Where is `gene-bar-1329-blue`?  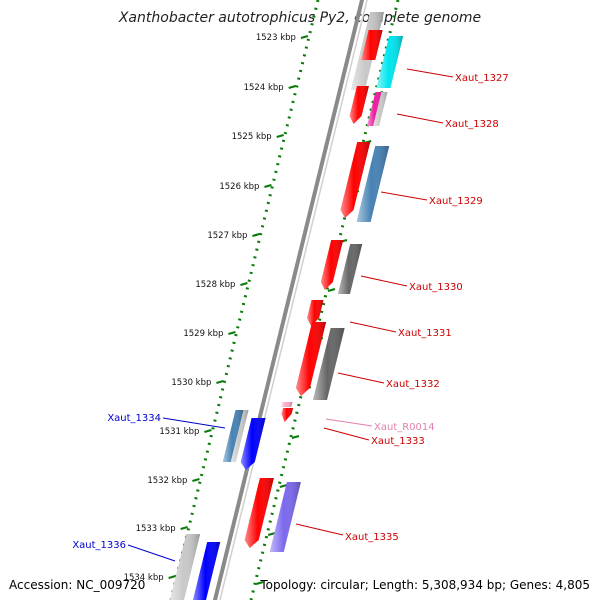 gene-bar-1329-blue is located at coordinates (373, 184).